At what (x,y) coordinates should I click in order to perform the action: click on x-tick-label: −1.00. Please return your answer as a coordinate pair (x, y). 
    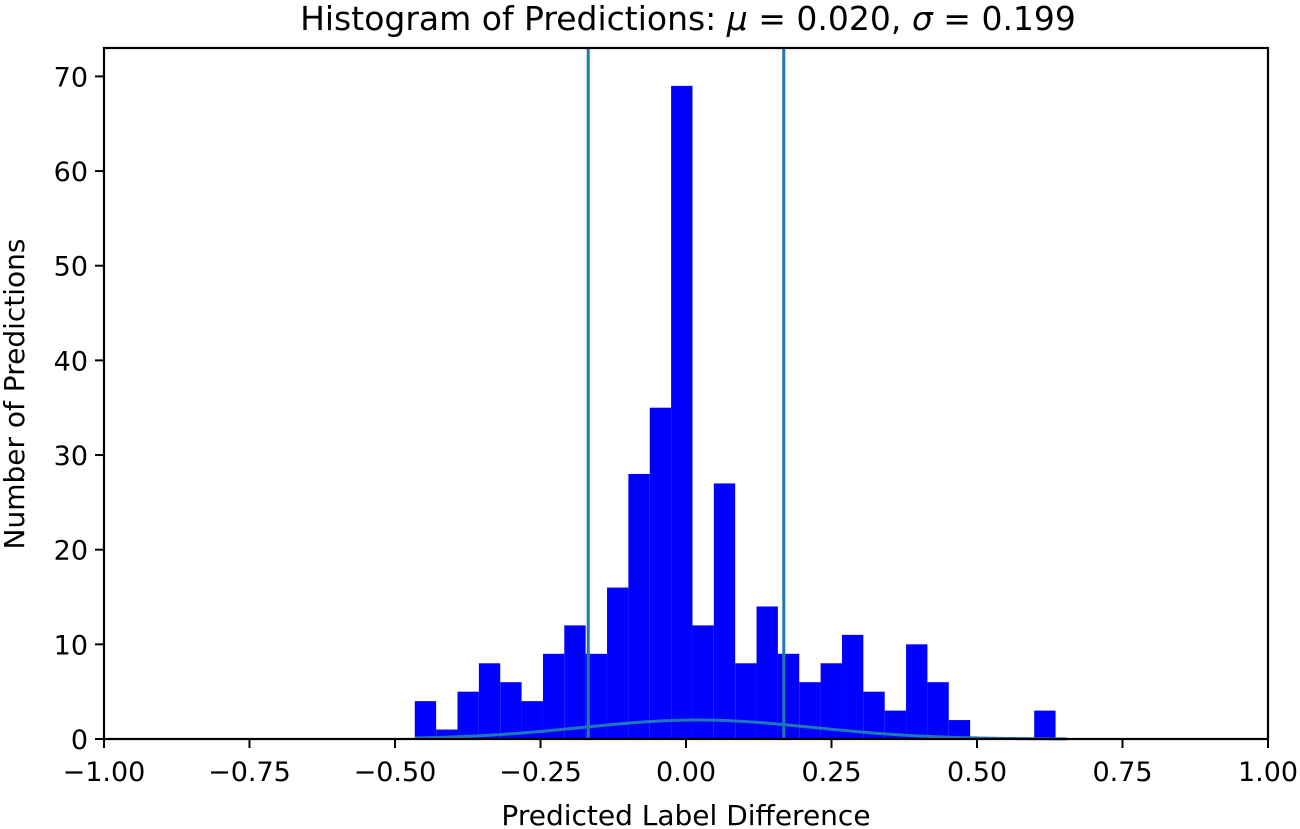
    Looking at the image, I should click on (104, 772).